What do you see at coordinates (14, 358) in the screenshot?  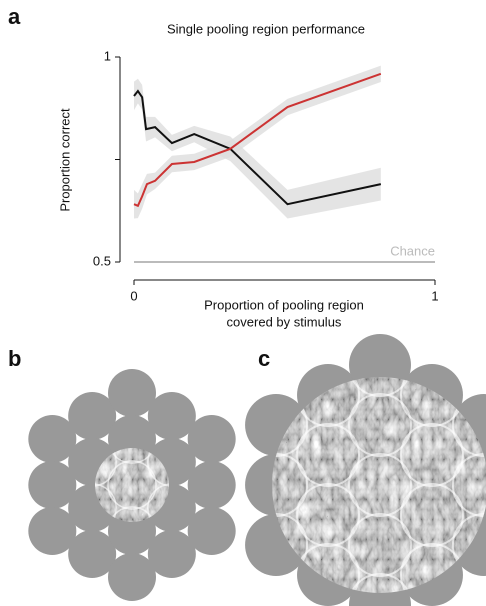 I see `panel-label: b` at bounding box center [14, 358].